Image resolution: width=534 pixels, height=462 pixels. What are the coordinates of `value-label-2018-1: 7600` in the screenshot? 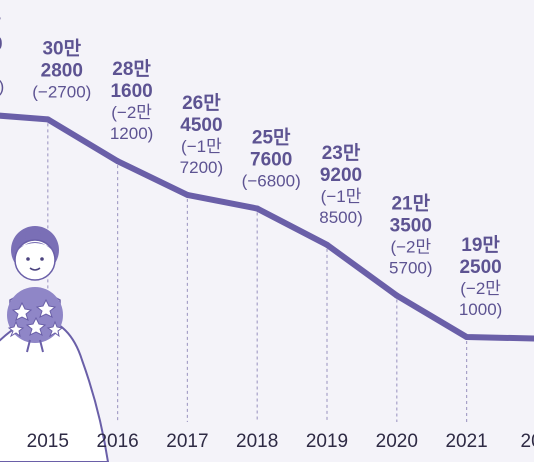 It's located at (271, 160).